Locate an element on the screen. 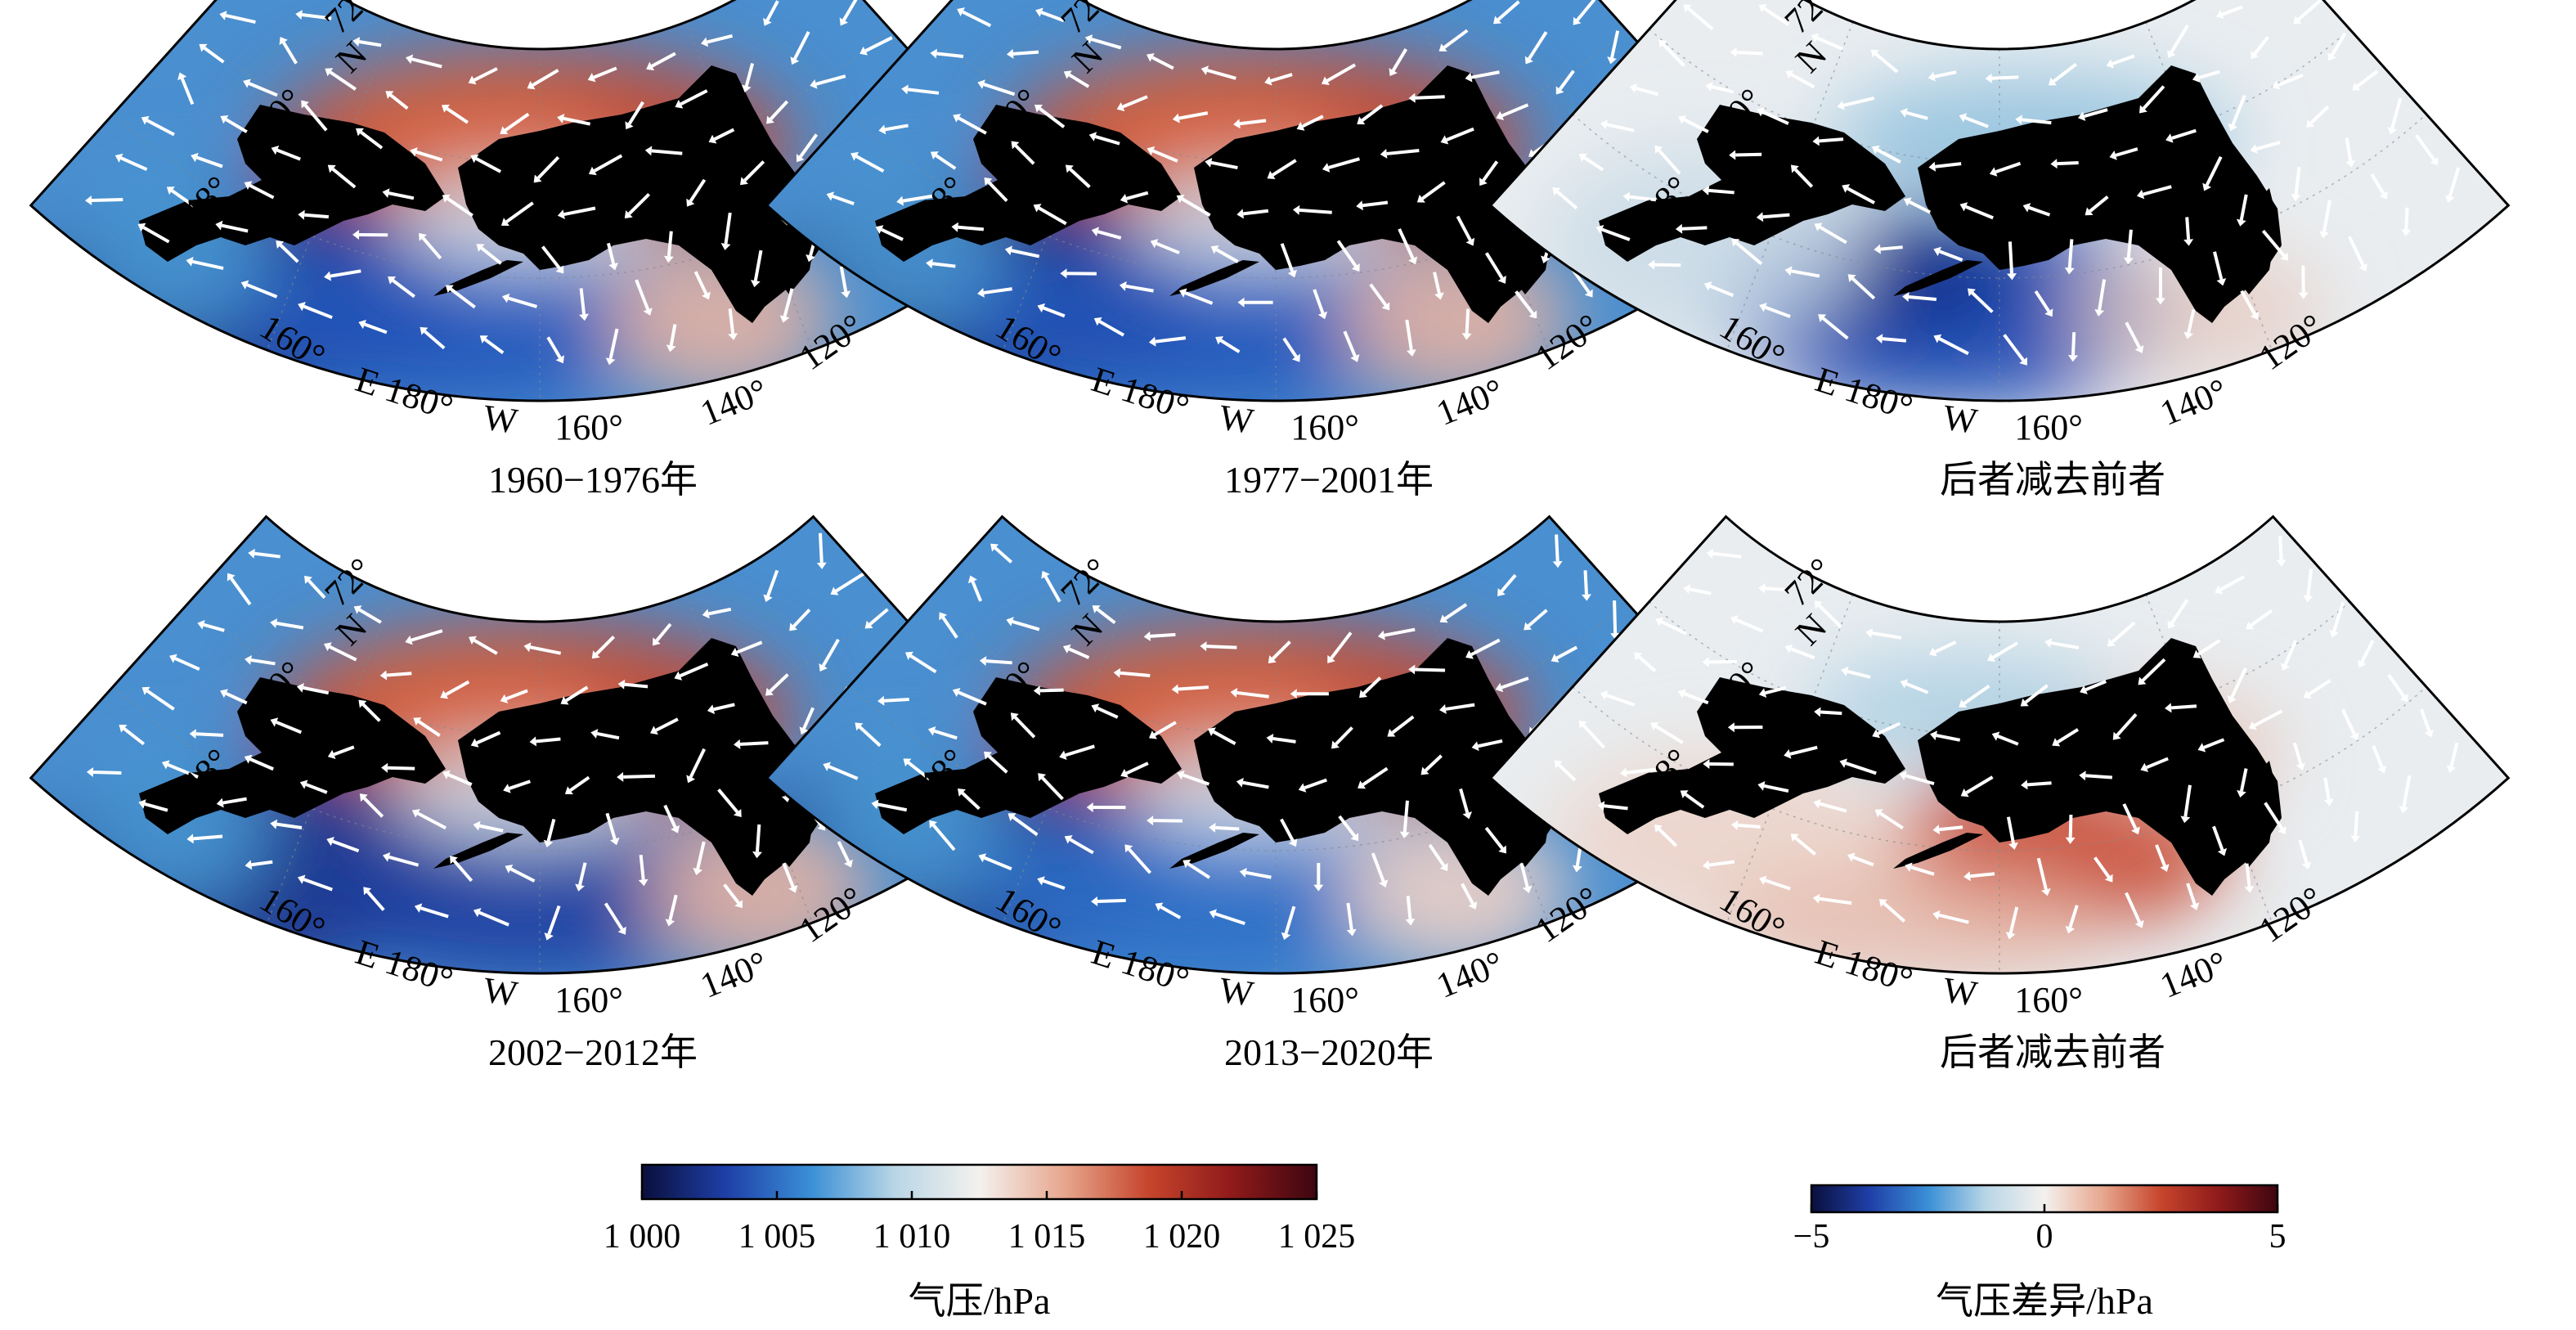 The width and height of the screenshot is (2576, 1330). panel-caption-4: 2002−2012年 is located at coordinates (593, 1052).